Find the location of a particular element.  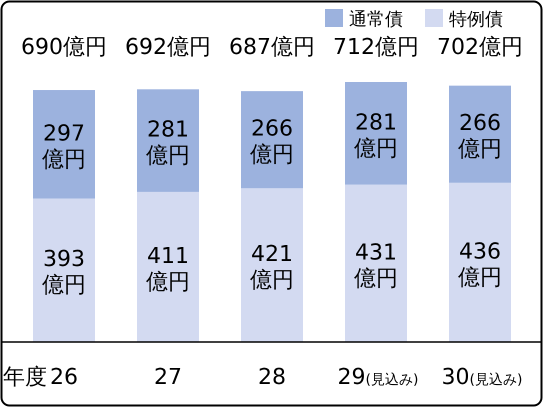

x-tick-label: 30(見込み) is located at coordinates (482, 377).